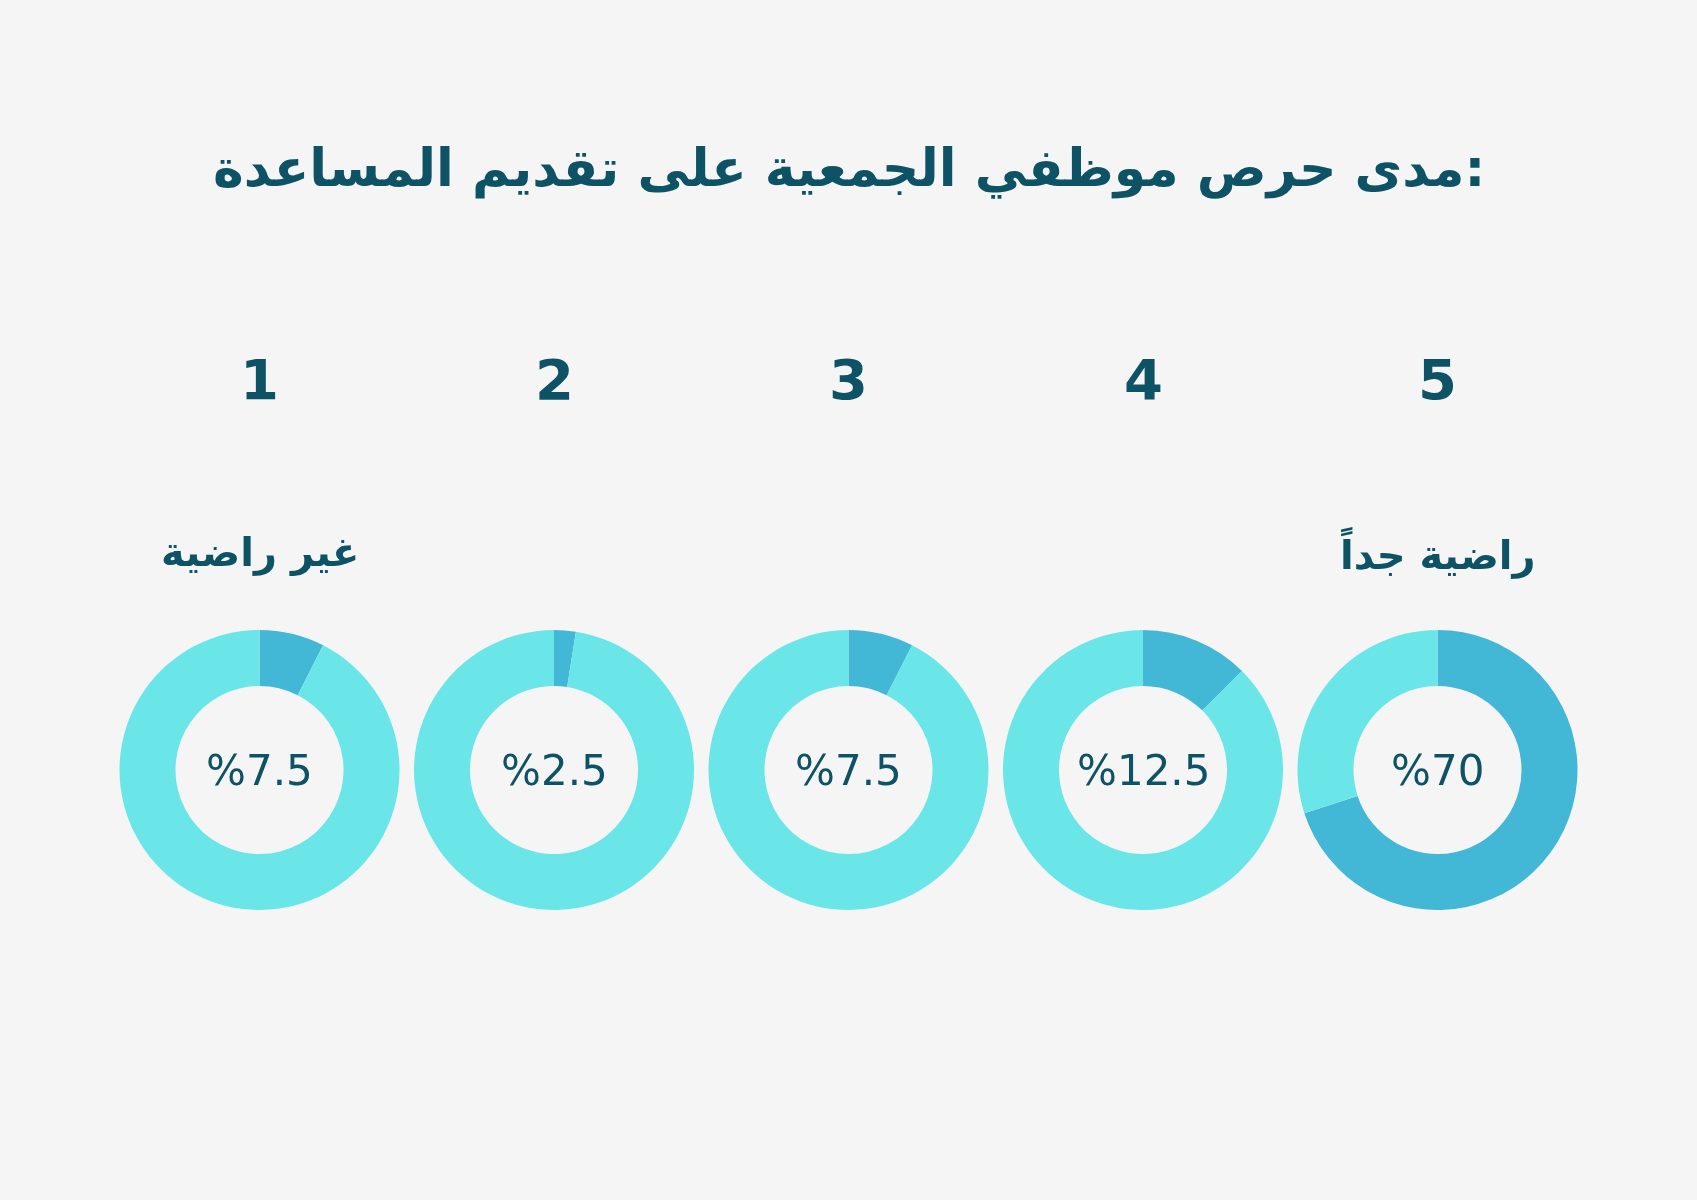 The height and width of the screenshot is (1200, 1697). I want to click on chart-title: 5, so click(1437, 379).